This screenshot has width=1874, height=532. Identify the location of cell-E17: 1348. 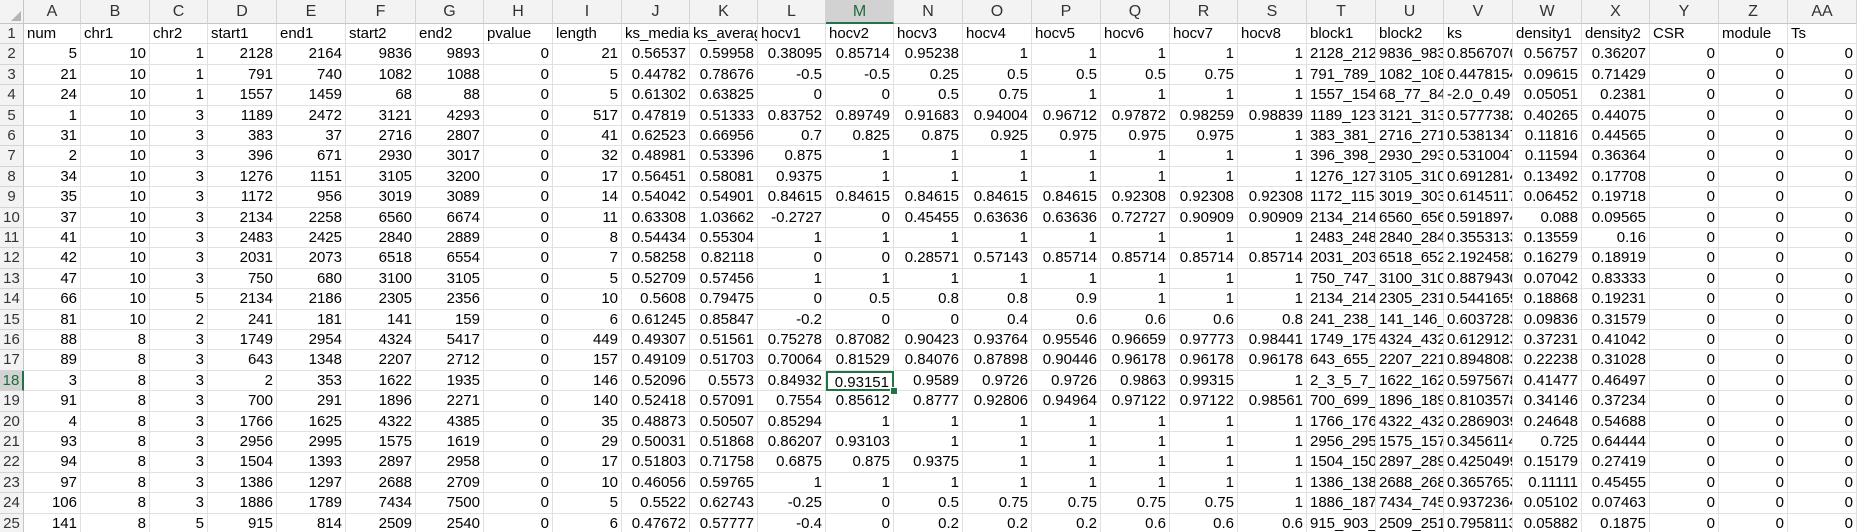
(311, 360).